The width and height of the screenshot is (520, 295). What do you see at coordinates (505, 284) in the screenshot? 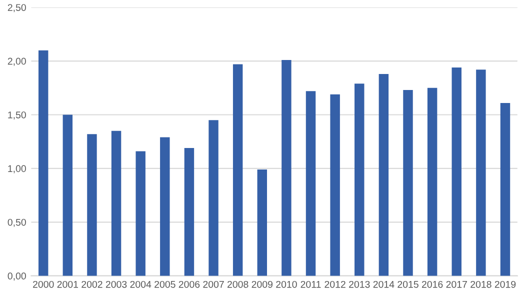
I see `x-tick-label: 2019` at bounding box center [505, 284].